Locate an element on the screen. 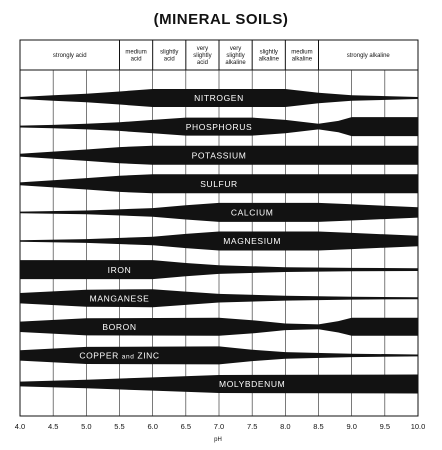 This screenshot has width=442, height=450. header-zone-label: very slightly alkaline is located at coordinates (235, 56).